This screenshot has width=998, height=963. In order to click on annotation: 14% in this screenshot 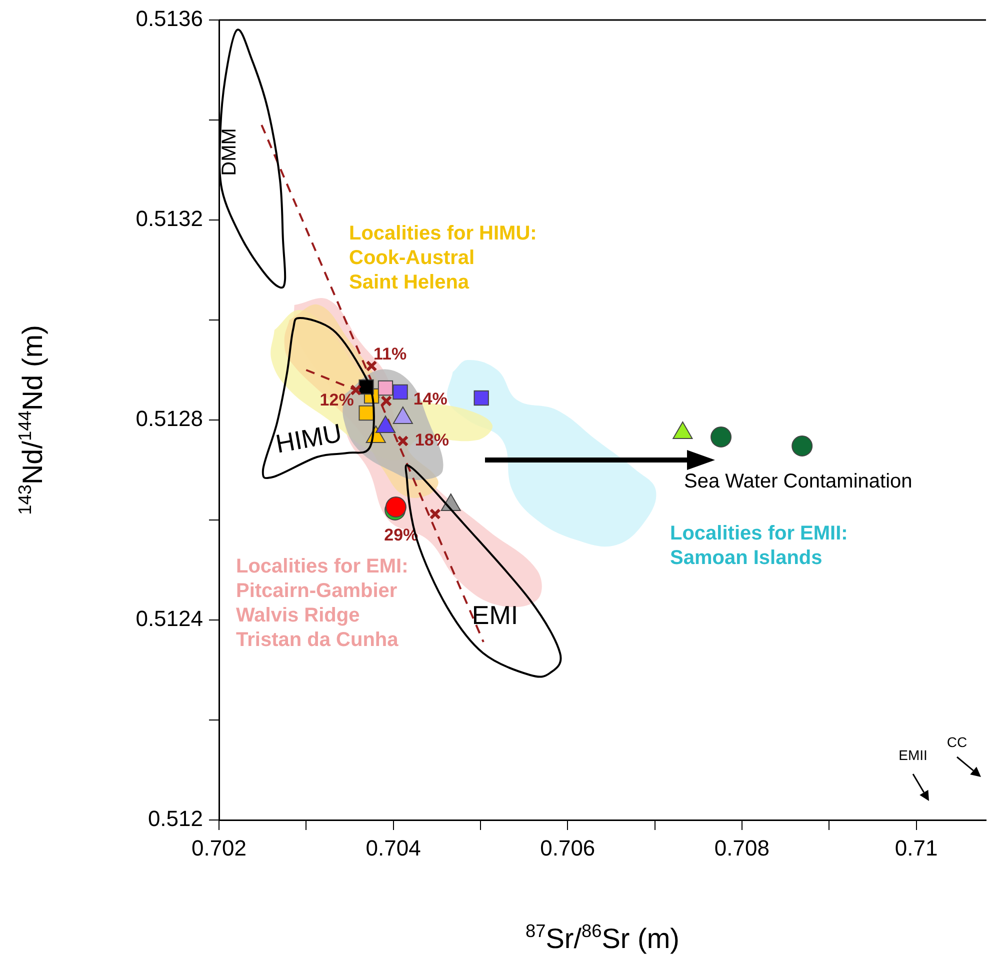, I will do `click(430, 399)`.